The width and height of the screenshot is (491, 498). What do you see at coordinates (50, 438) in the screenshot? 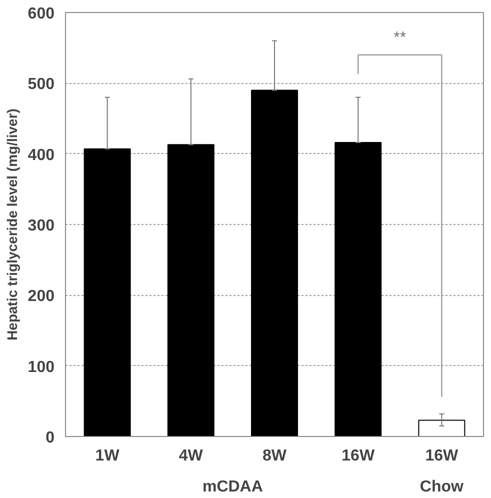
I see `y-tick-label: 0` at bounding box center [50, 438].